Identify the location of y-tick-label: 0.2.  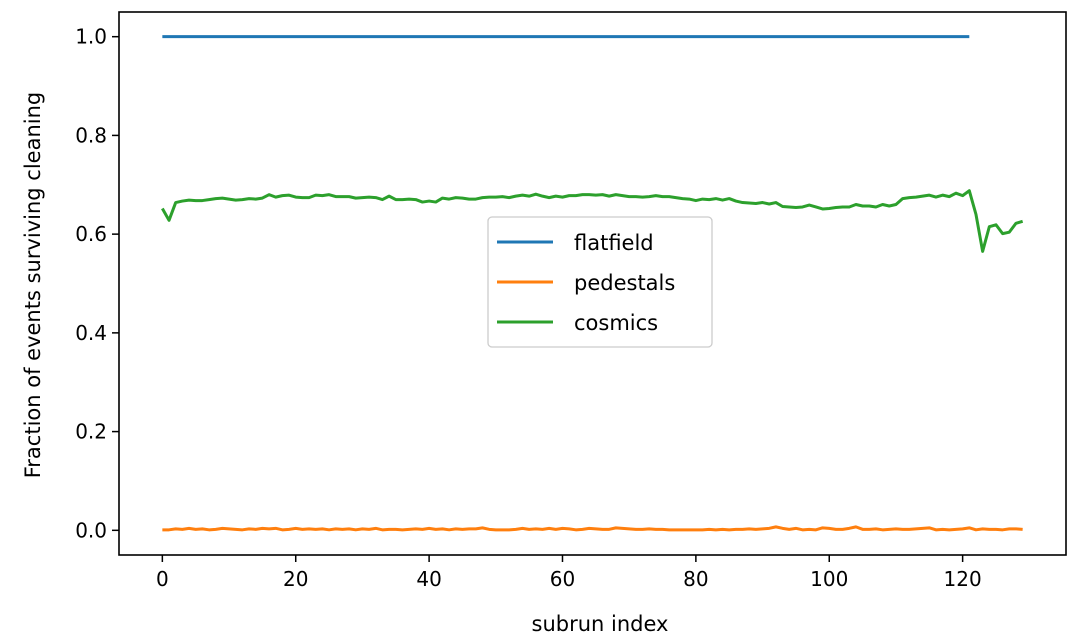
(91, 432).